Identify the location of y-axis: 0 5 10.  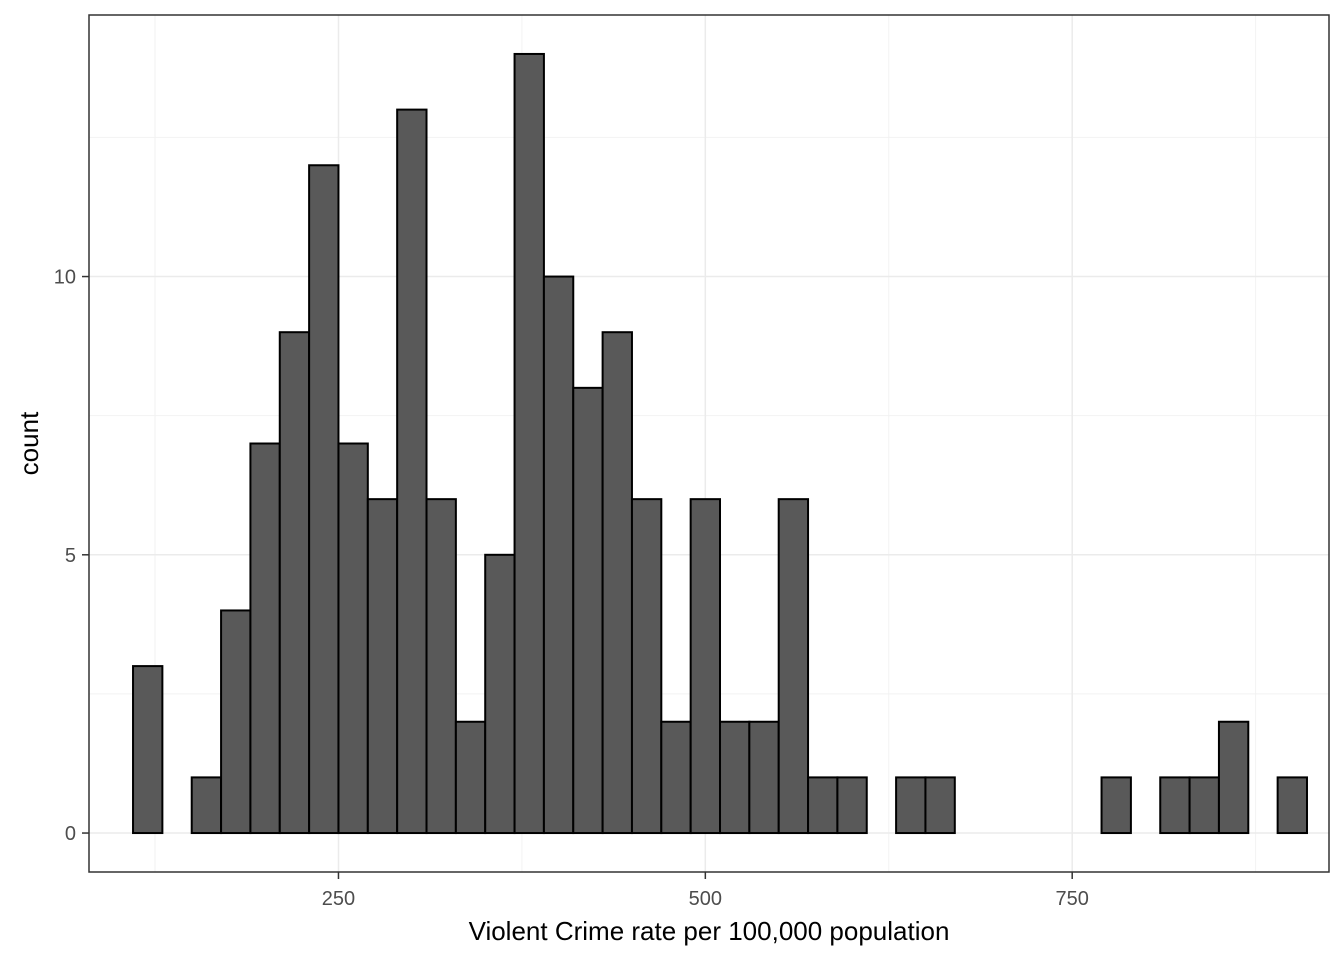
(71, 556).